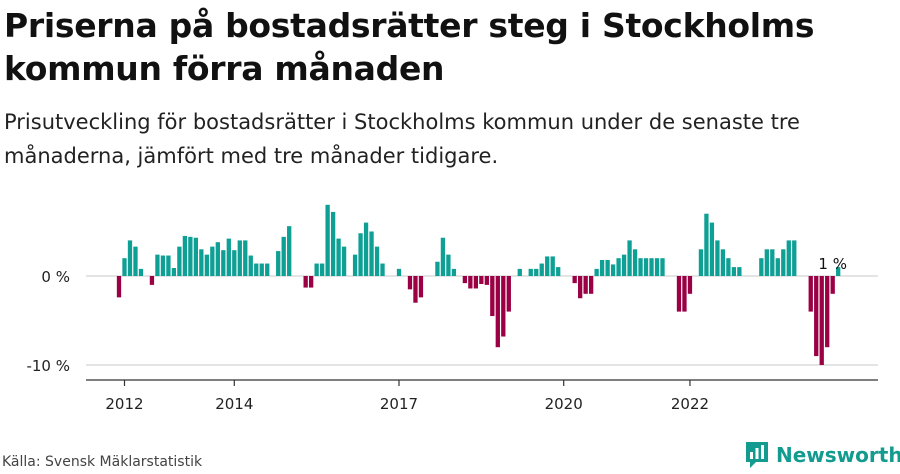  I want to click on data-label: 1 %, so click(832, 264).